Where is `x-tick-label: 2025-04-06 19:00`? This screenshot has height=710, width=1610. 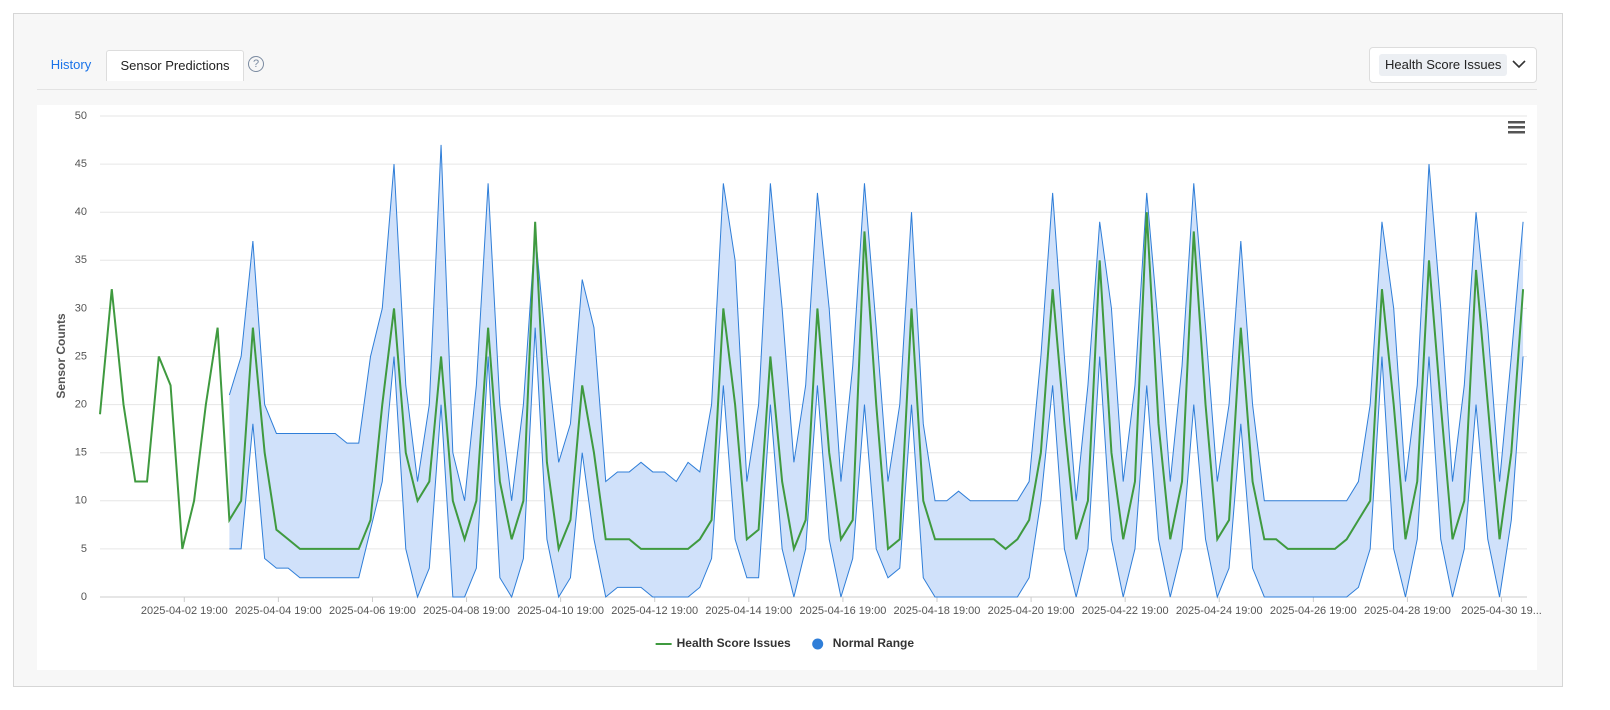 x-tick-label: 2025-04-06 19:00 is located at coordinates (372, 611).